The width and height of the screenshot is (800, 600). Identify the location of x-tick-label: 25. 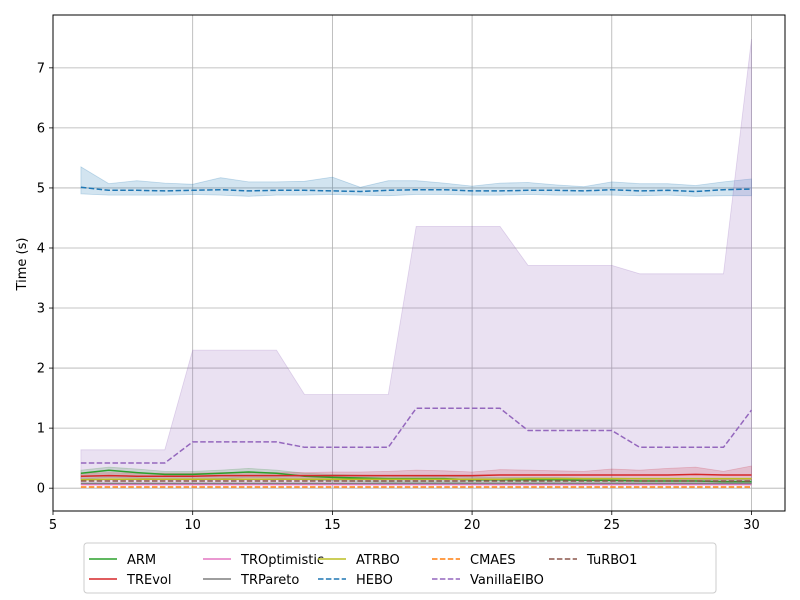
(612, 525).